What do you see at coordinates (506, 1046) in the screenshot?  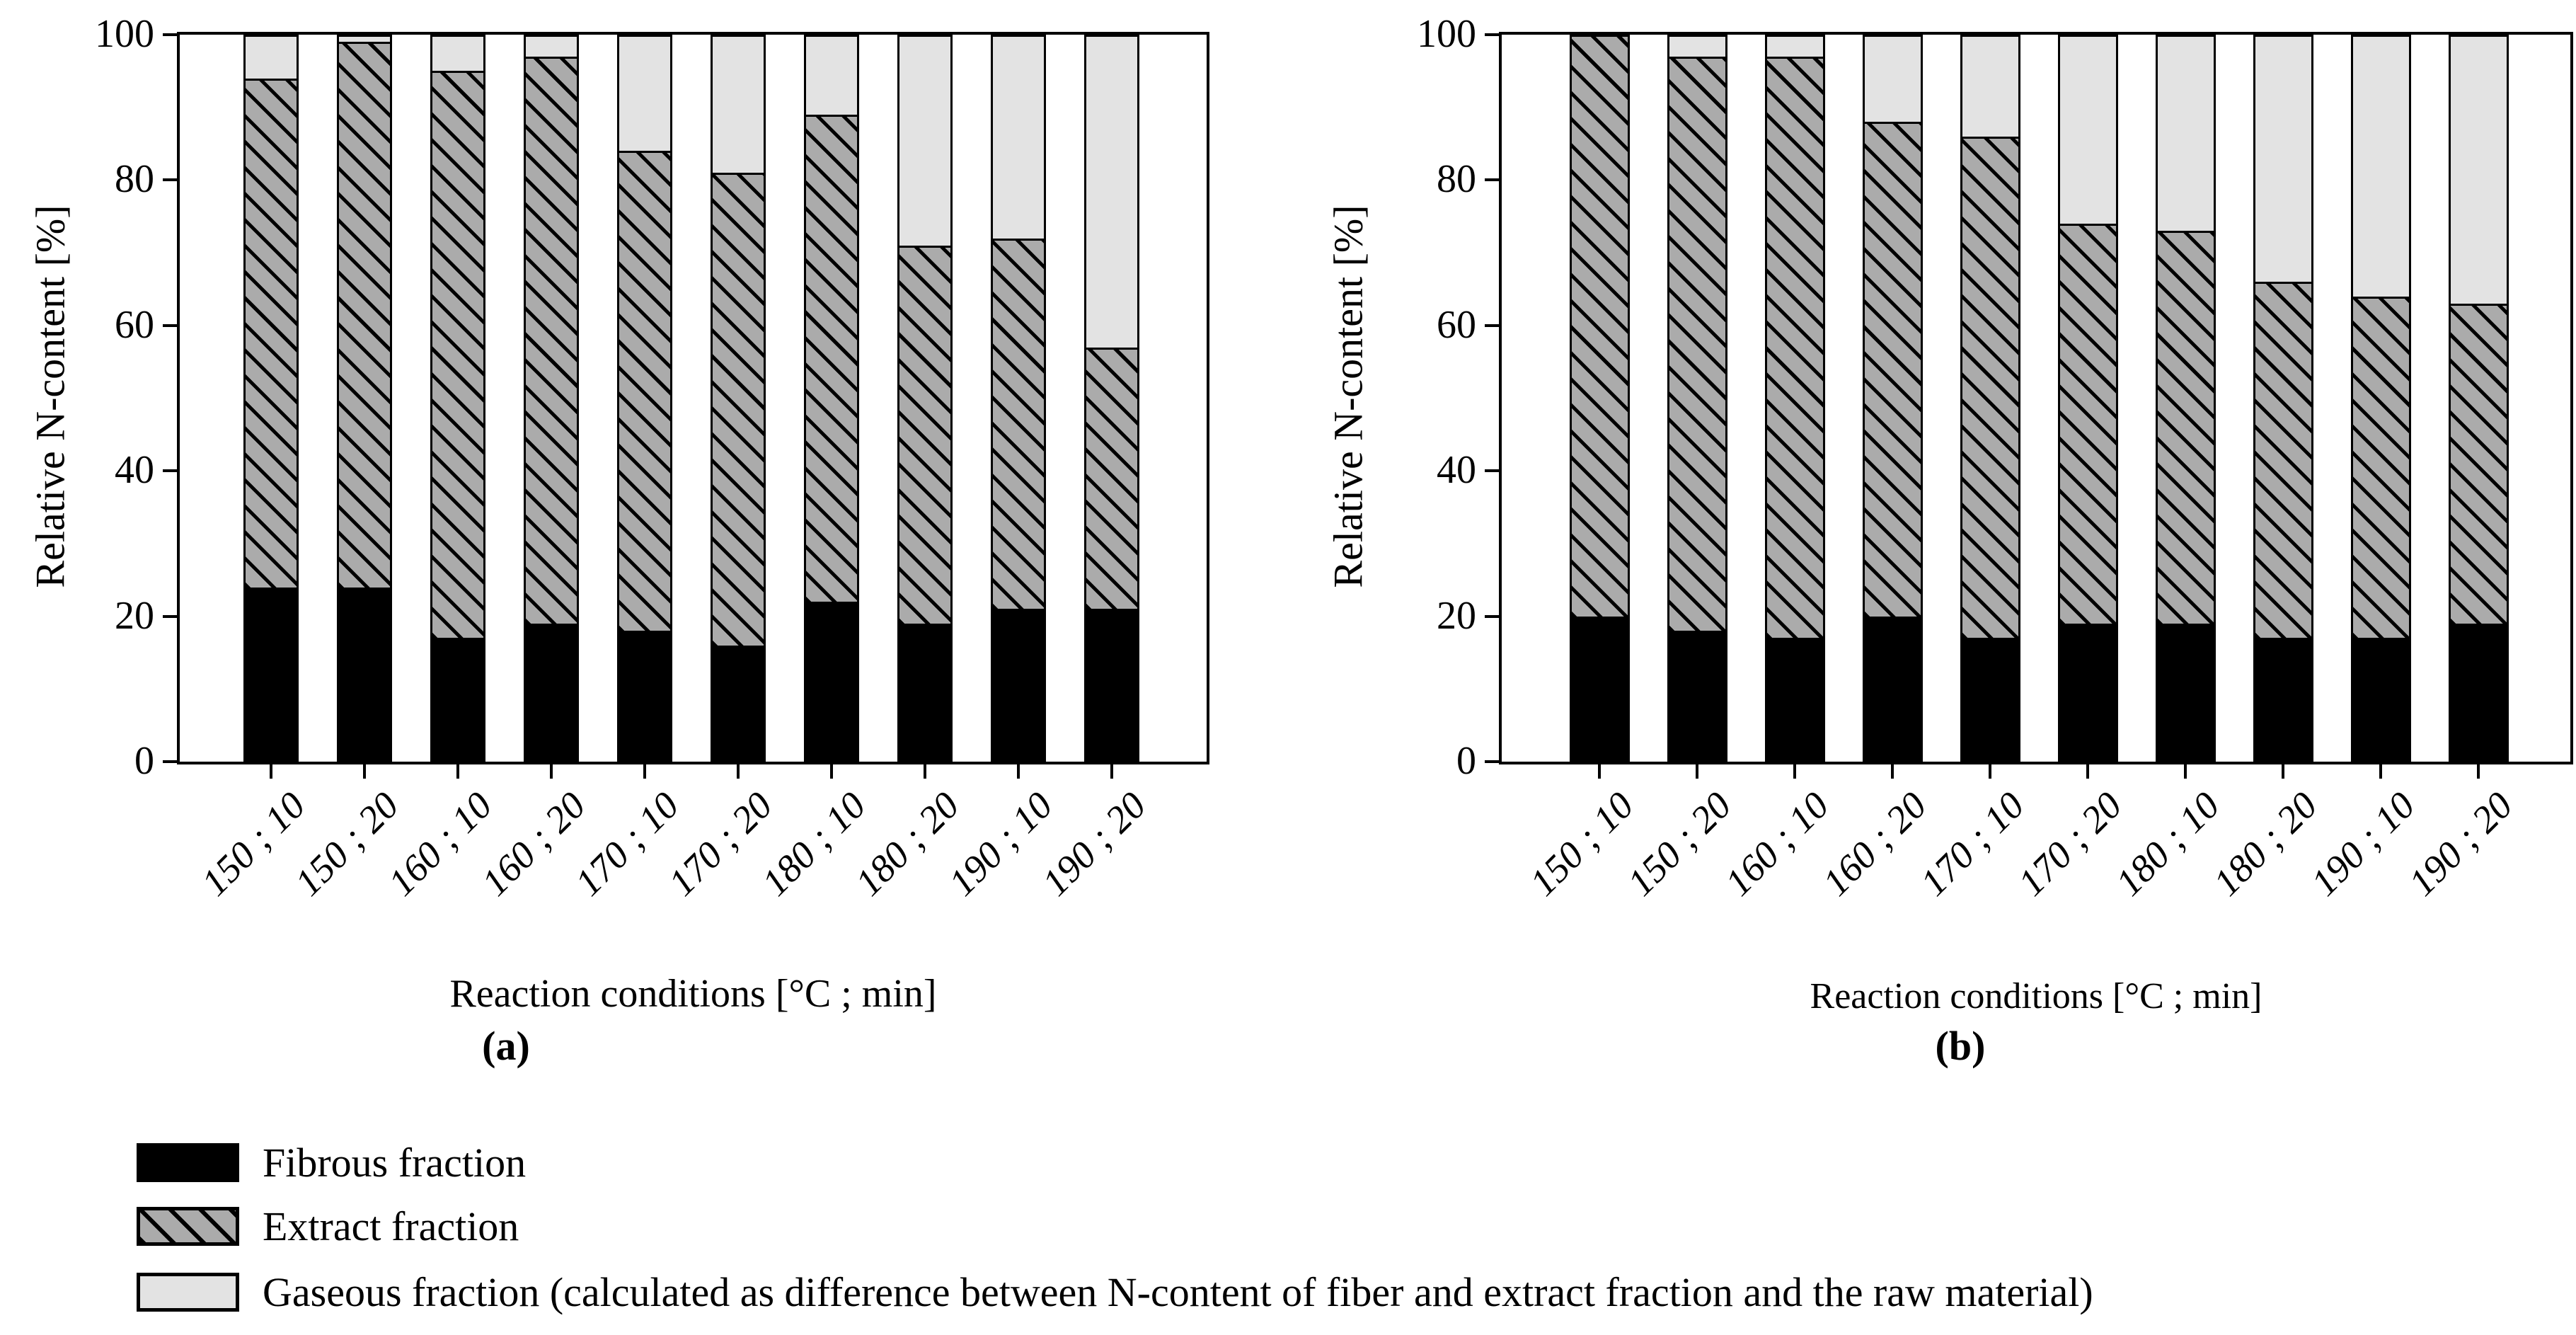 I see `panel-a-label: (a)` at bounding box center [506, 1046].